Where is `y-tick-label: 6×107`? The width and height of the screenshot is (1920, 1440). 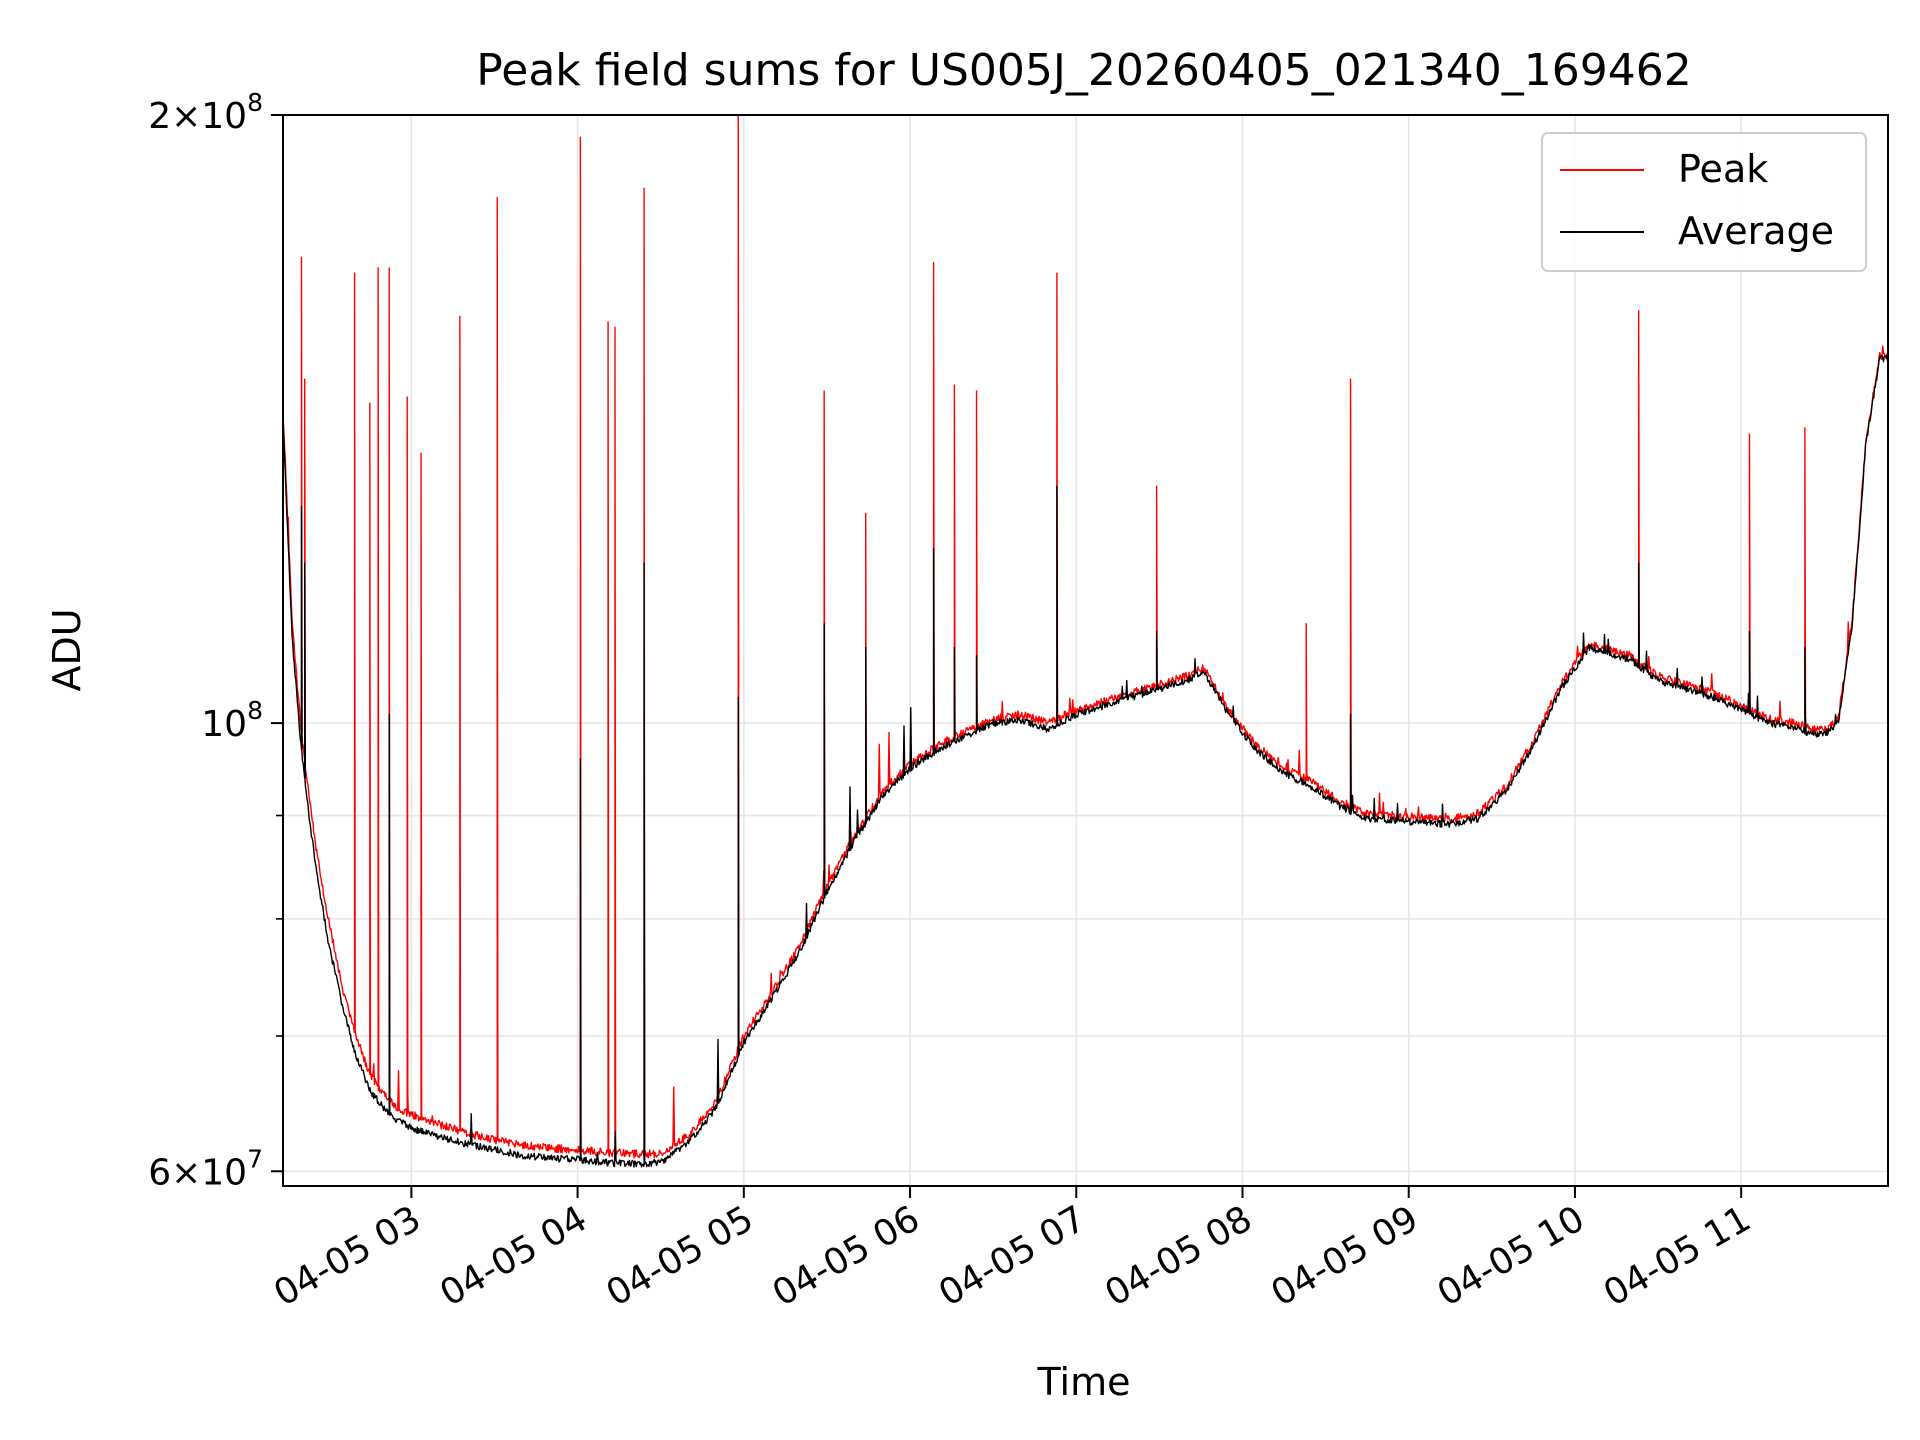
y-tick-label: 6×107 is located at coordinates (205, 1168).